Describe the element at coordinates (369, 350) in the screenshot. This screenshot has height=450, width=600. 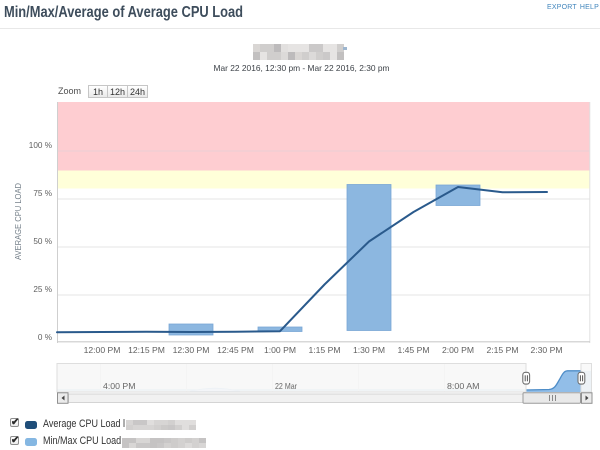
I see `svg-text: 1:30 PM` at that location.